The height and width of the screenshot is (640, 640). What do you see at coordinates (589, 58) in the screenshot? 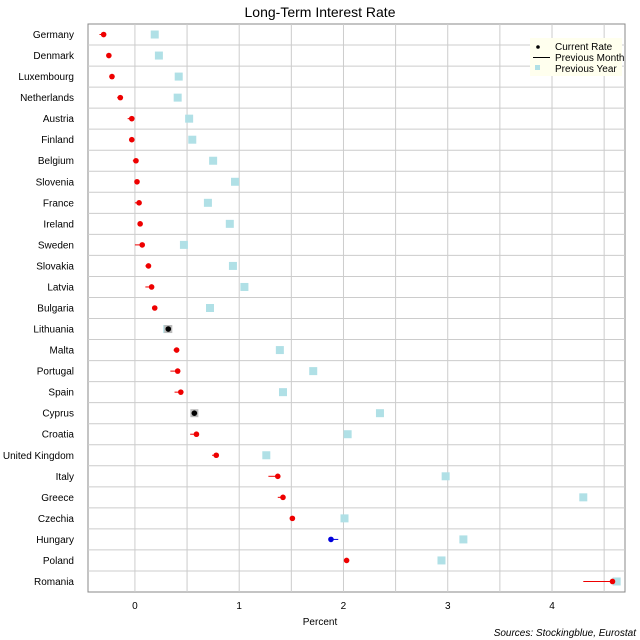
I see `legend-previous-month-label: Previous Month` at bounding box center [589, 58].